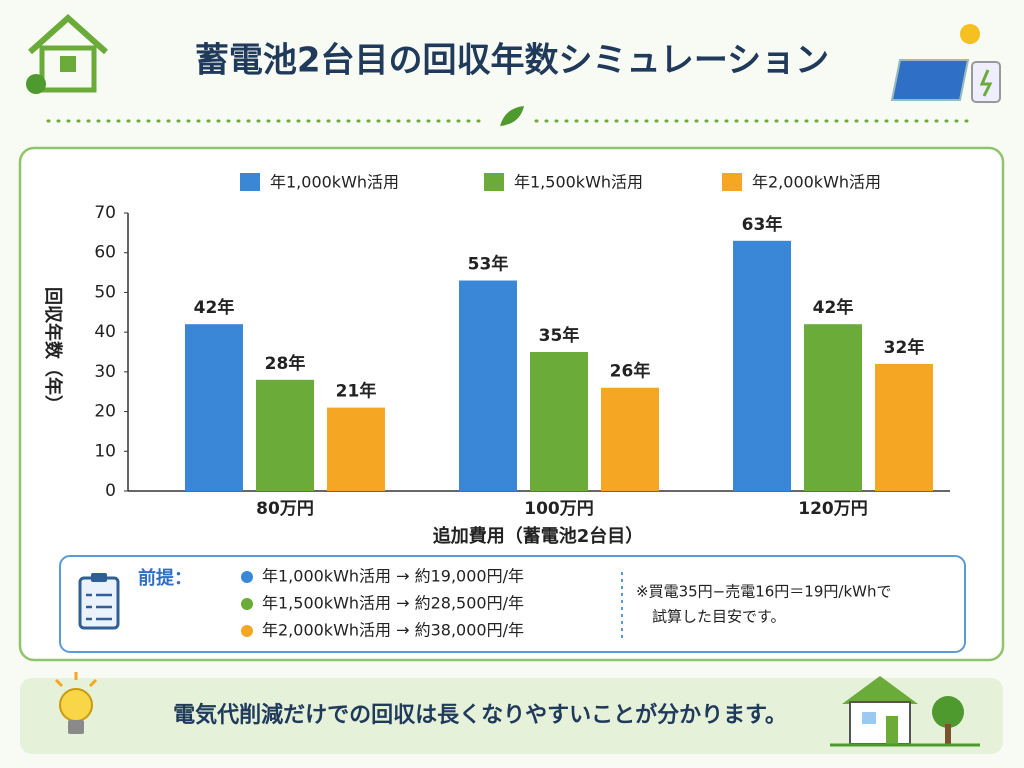 The width and height of the screenshot is (1024, 768). What do you see at coordinates (762, 224) in the screenshot?
I see `value-label: 63年` at bounding box center [762, 224].